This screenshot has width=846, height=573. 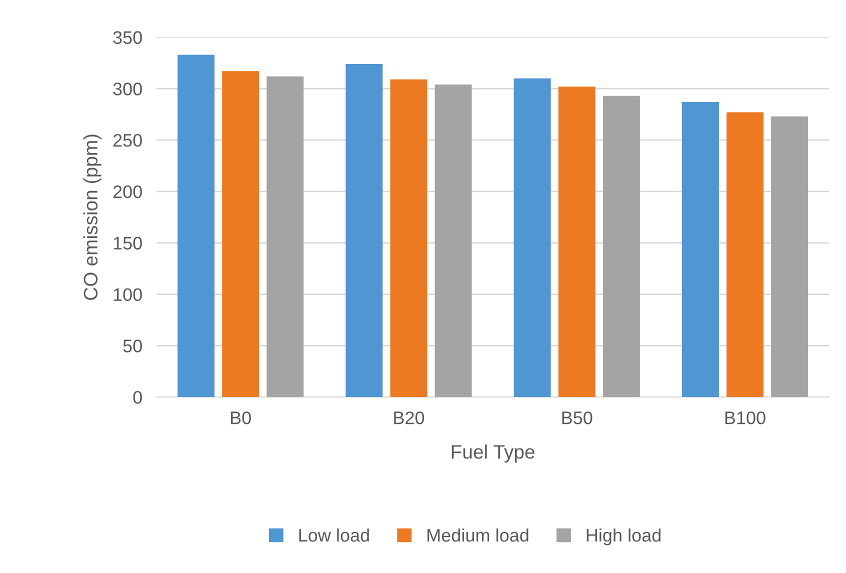 What do you see at coordinates (127, 140) in the screenshot?
I see `y-tick-label: 250` at bounding box center [127, 140].